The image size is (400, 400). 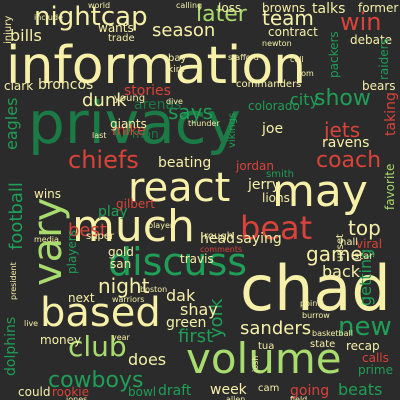 What do you see at coordinates (288, 18) in the screenshot?
I see `word-team: team` at bounding box center [288, 18].